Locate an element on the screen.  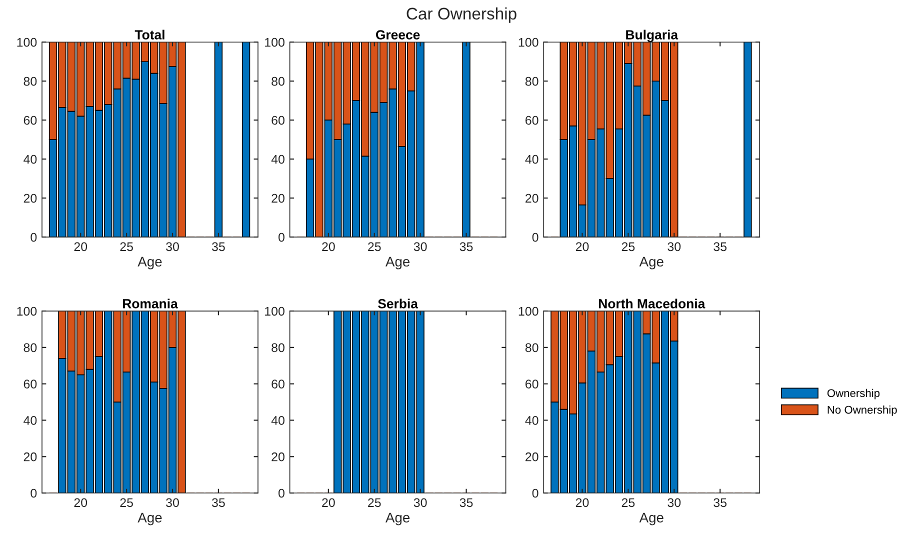
chart-title: North Macedonia is located at coordinates (652, 303).